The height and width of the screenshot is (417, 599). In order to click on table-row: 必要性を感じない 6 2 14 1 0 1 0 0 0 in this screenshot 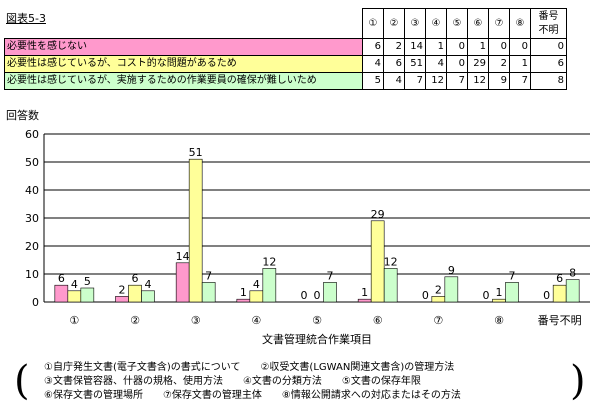, I will do `click(285, 47)`.